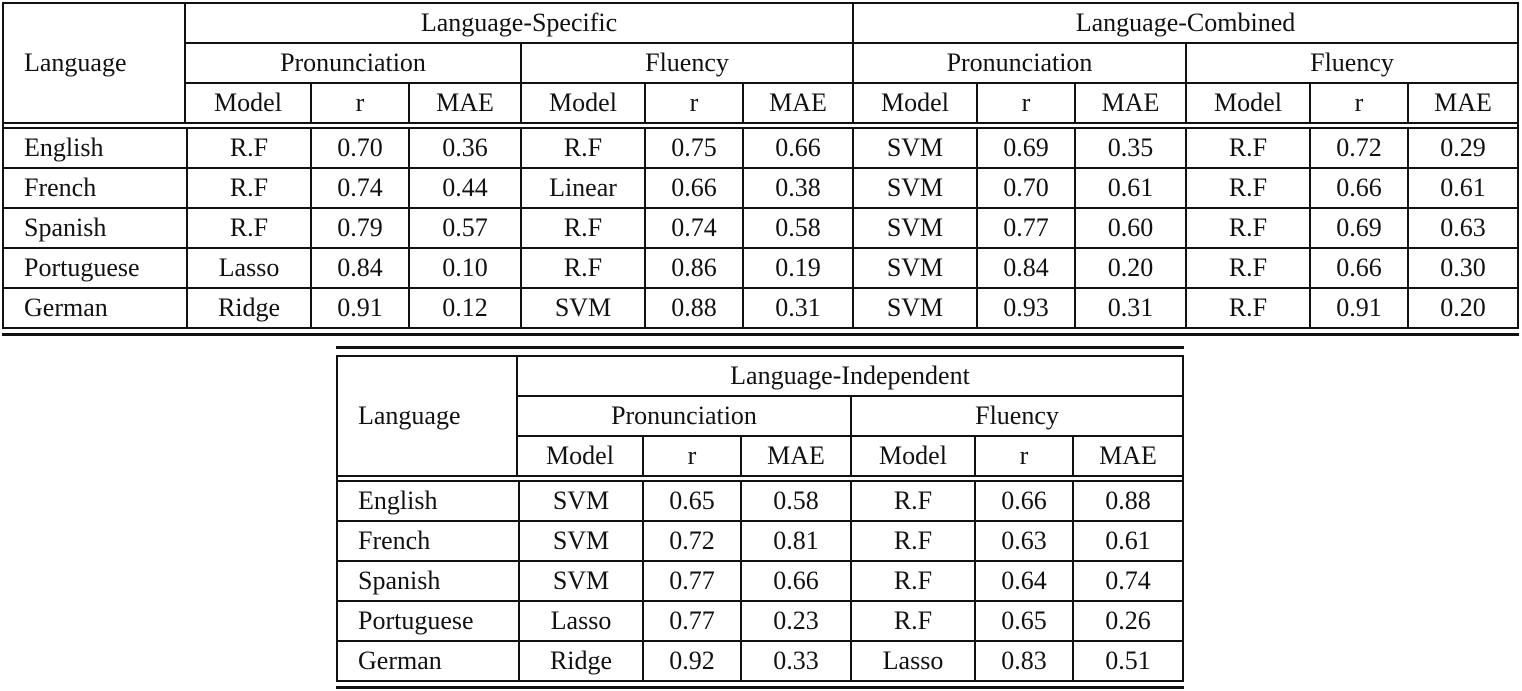 This screenshot has width=1522, height=691. What do you see at coordinates (1023, 661) in the screenshot?
I see `table-cell: 0.83` at bounding box center [1023, 661].